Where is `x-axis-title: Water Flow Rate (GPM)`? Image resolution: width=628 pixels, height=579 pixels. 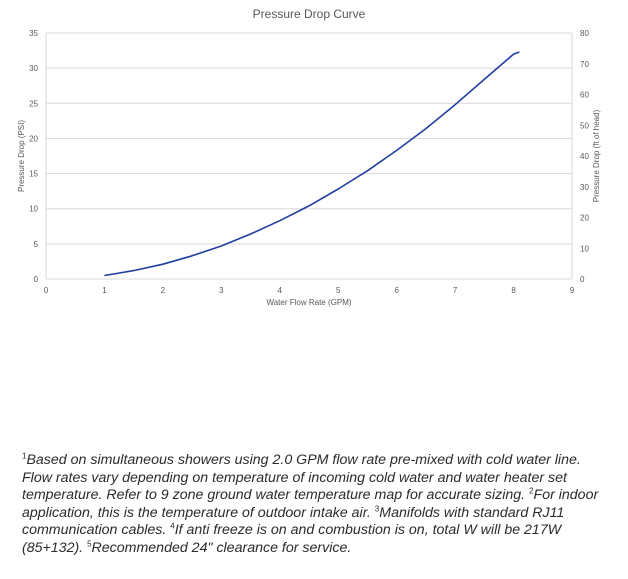 x-axis-title: Water Flow Rate (GPM) is located at coordinates (308, 302).